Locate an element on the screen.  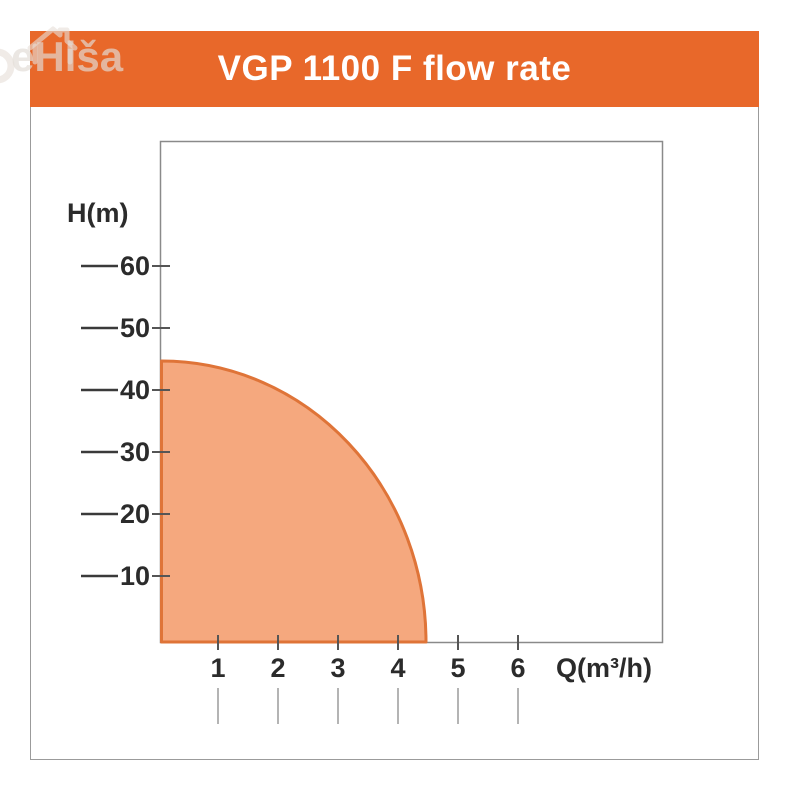
y-tick-60: 60 is located at coordinates (125, 266).